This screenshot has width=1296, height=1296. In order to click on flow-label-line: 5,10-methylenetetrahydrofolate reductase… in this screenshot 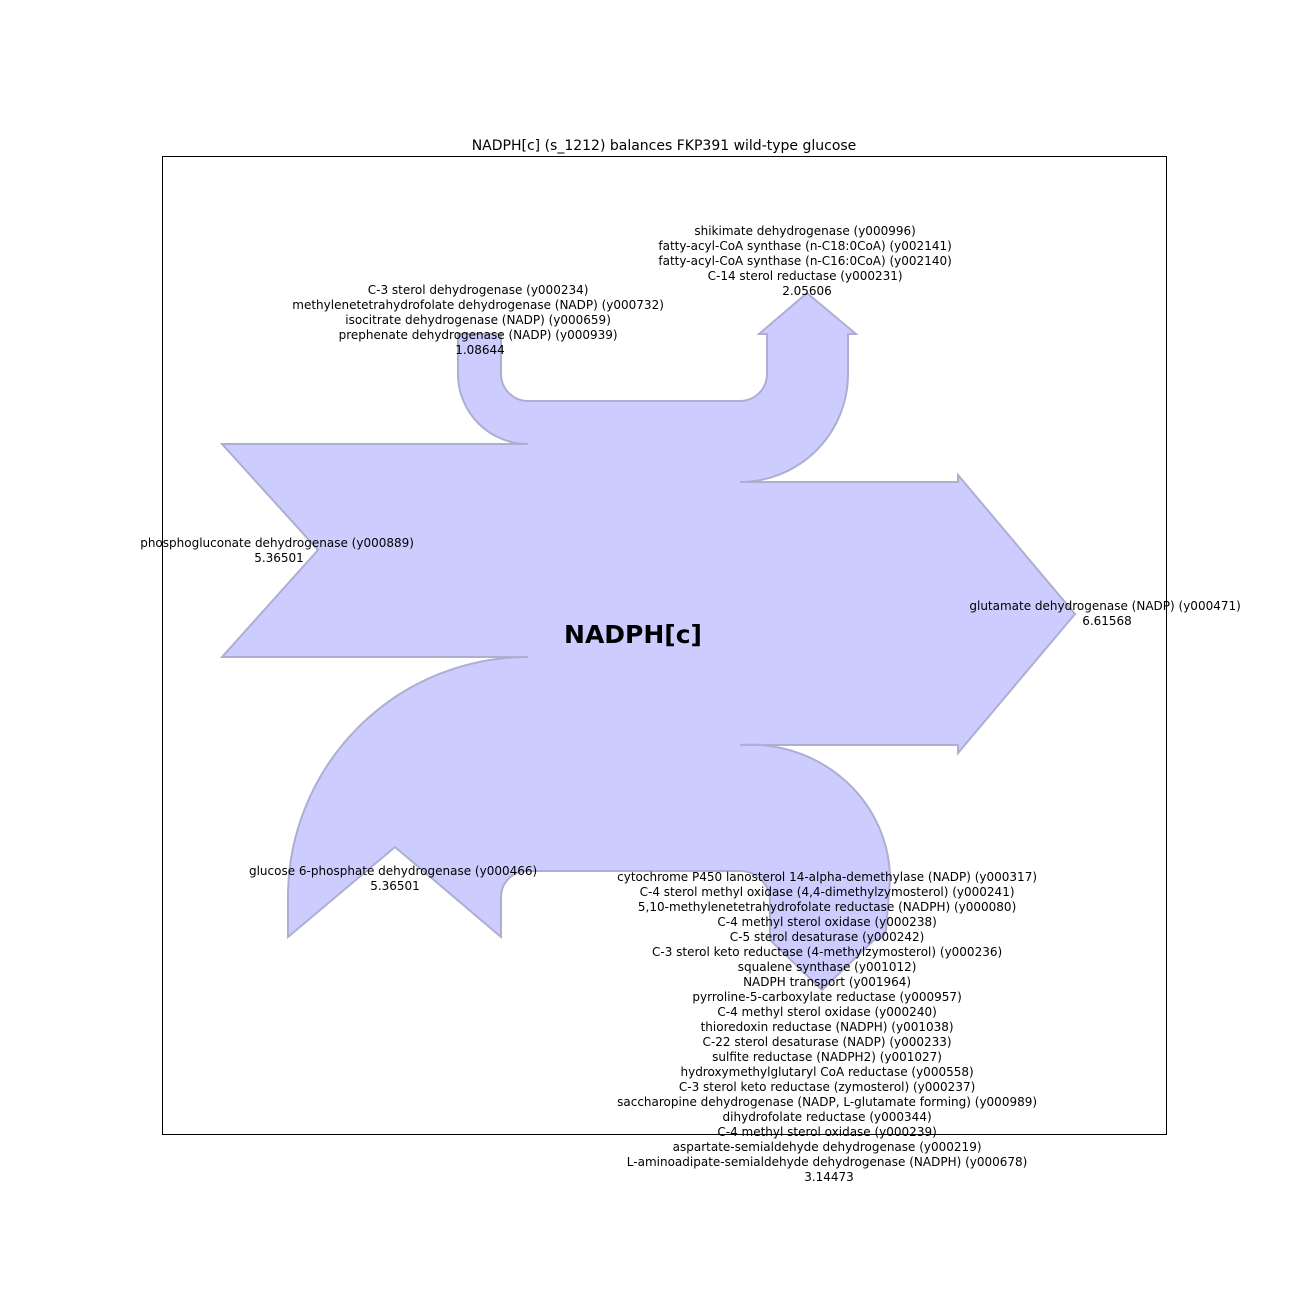, I will do `click(827, 907)`.